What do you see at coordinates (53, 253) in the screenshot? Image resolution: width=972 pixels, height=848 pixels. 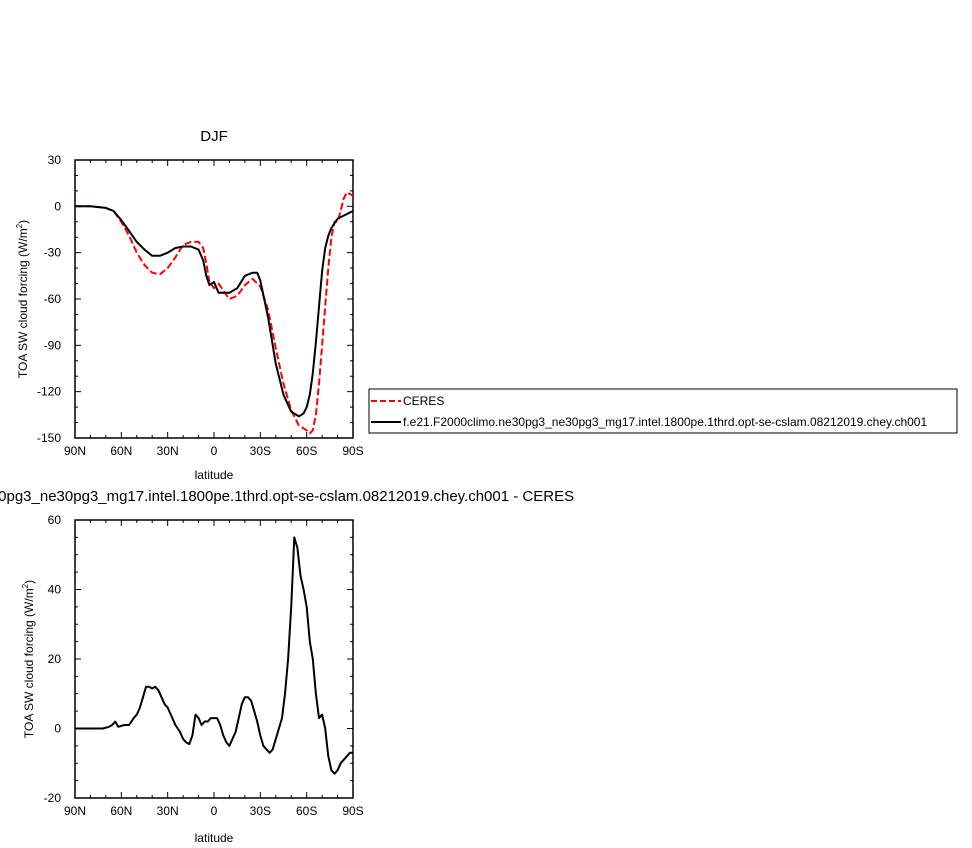 I see `y-tick-label: -30` at bounding box center [53, 253].